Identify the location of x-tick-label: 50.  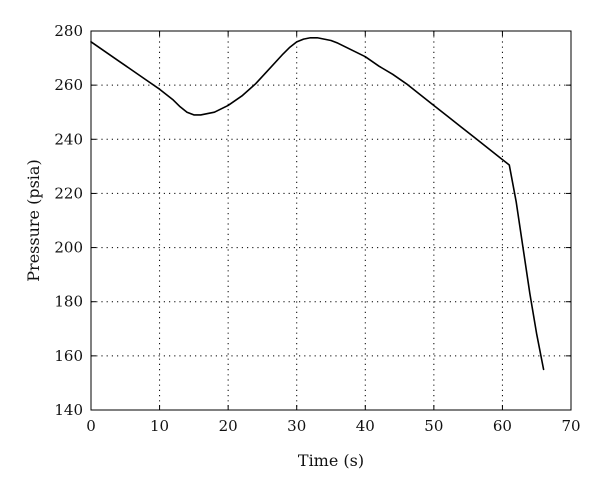
(433, 426).